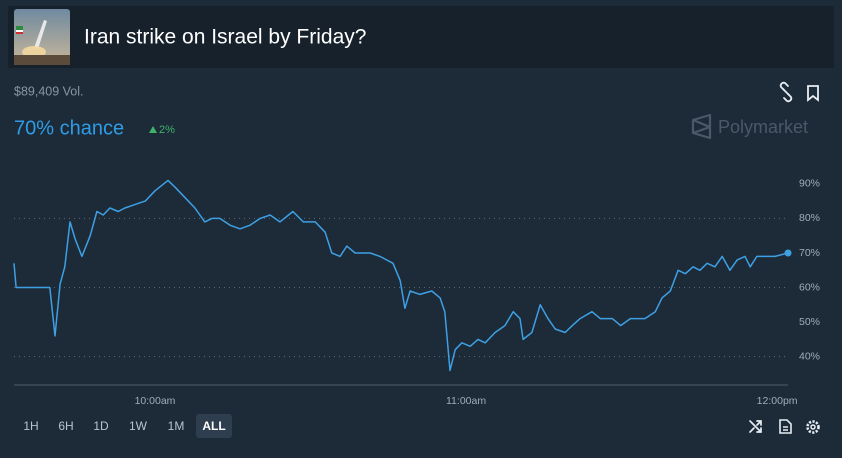  I want to click on range-button: 1H, so click(30, 426).